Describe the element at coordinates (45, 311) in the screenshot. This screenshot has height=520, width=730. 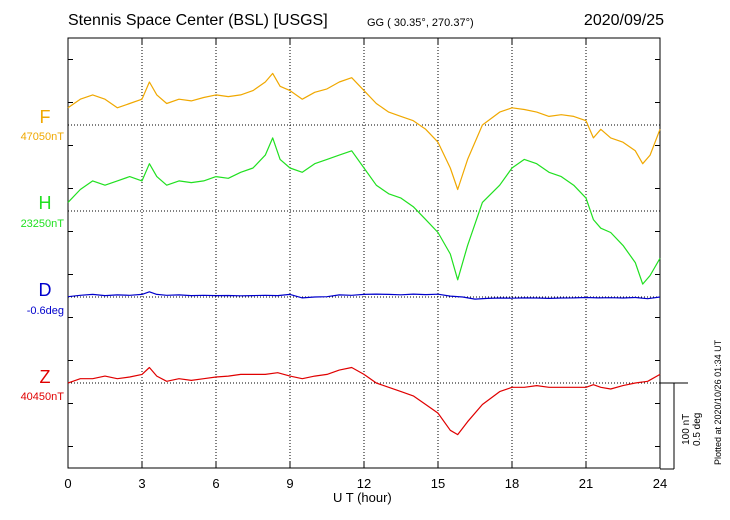
I see `baseline-label-d: -0.6deg` at that location.